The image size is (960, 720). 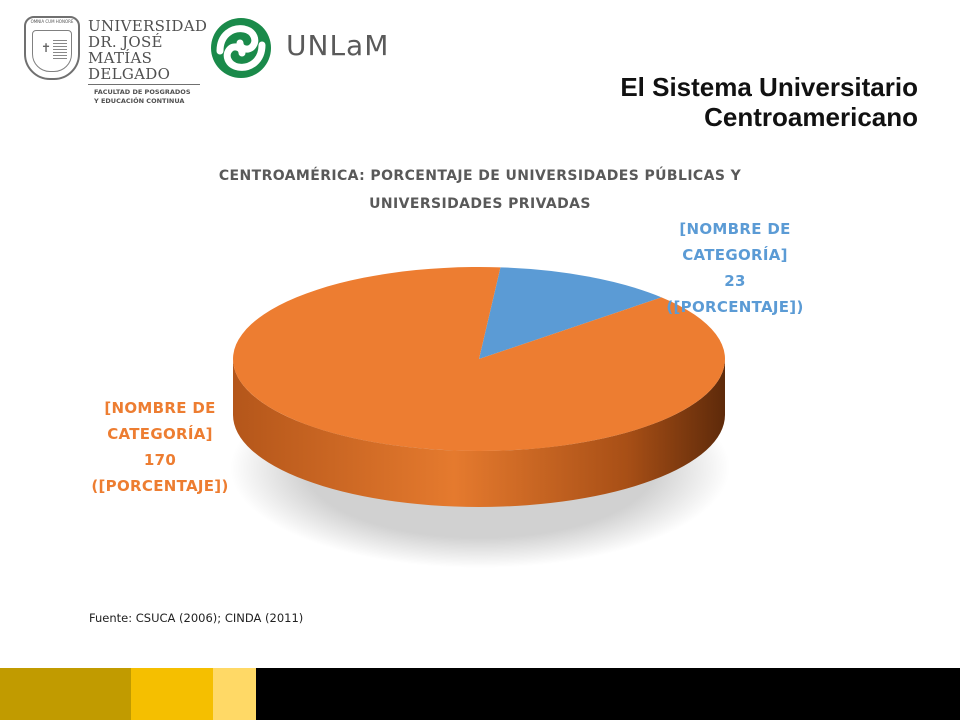 What do you see at coordinates (479, 433) in the screenshot?
I see `pie-side-wall` at bounding box center [479, 433].